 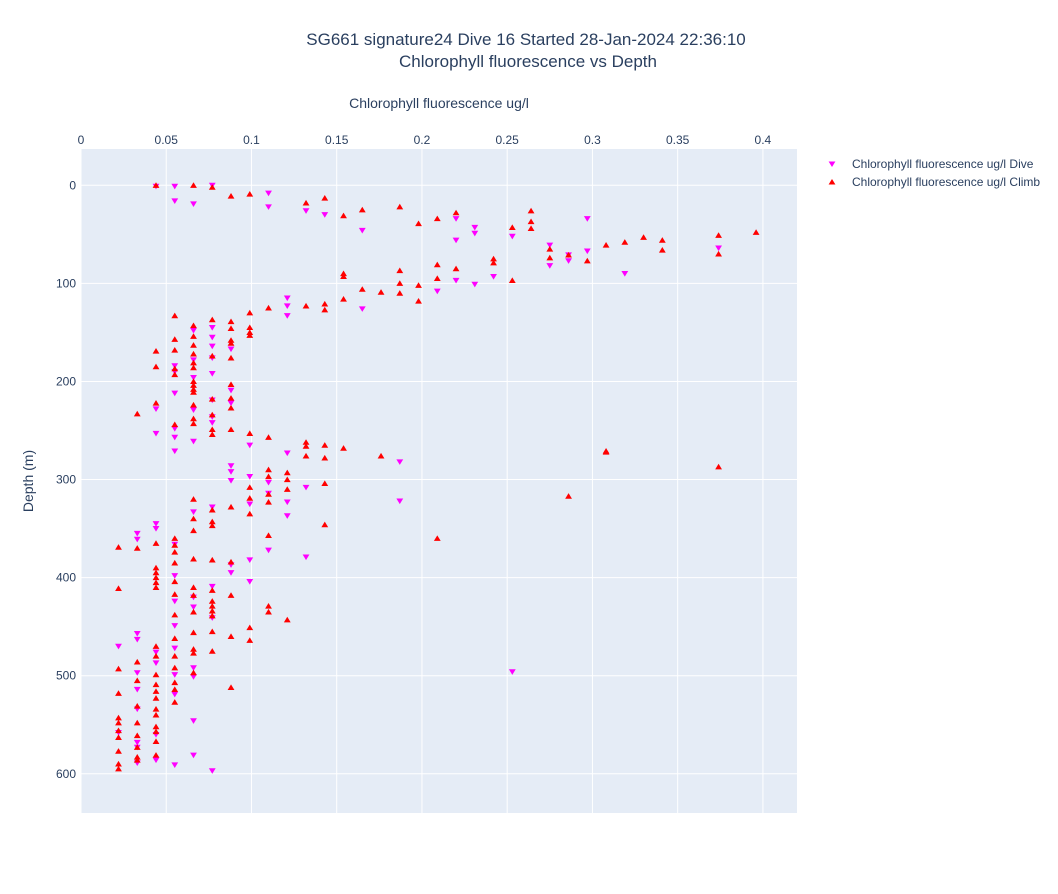 What do you see at coordinates (66, 578) in the screenshot?
I see `y-tick-label: 400` at bounding box center [66, 578].